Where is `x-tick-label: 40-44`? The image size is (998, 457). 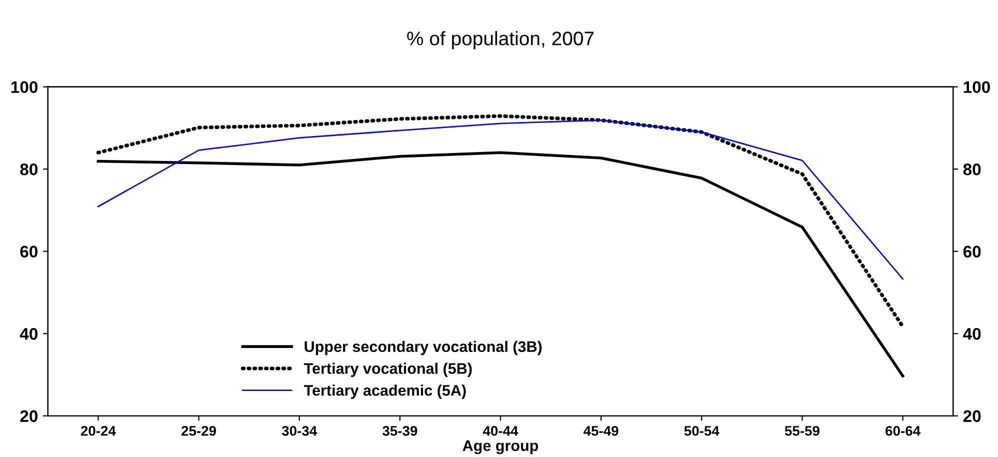
x-tick-label: 40-44 is located at coordinates (500, 431).